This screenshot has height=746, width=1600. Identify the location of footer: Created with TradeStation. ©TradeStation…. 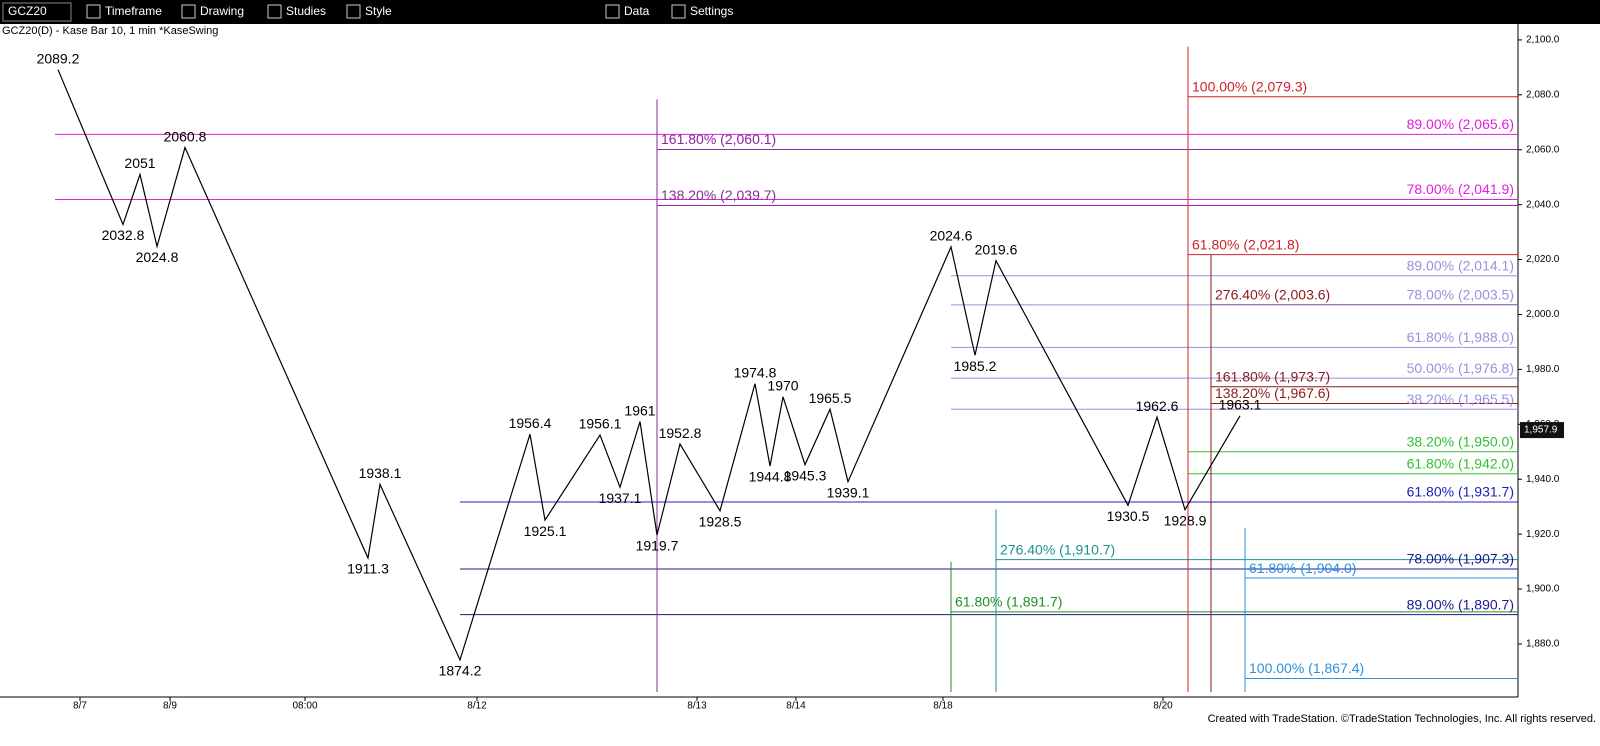
(1402, 719).